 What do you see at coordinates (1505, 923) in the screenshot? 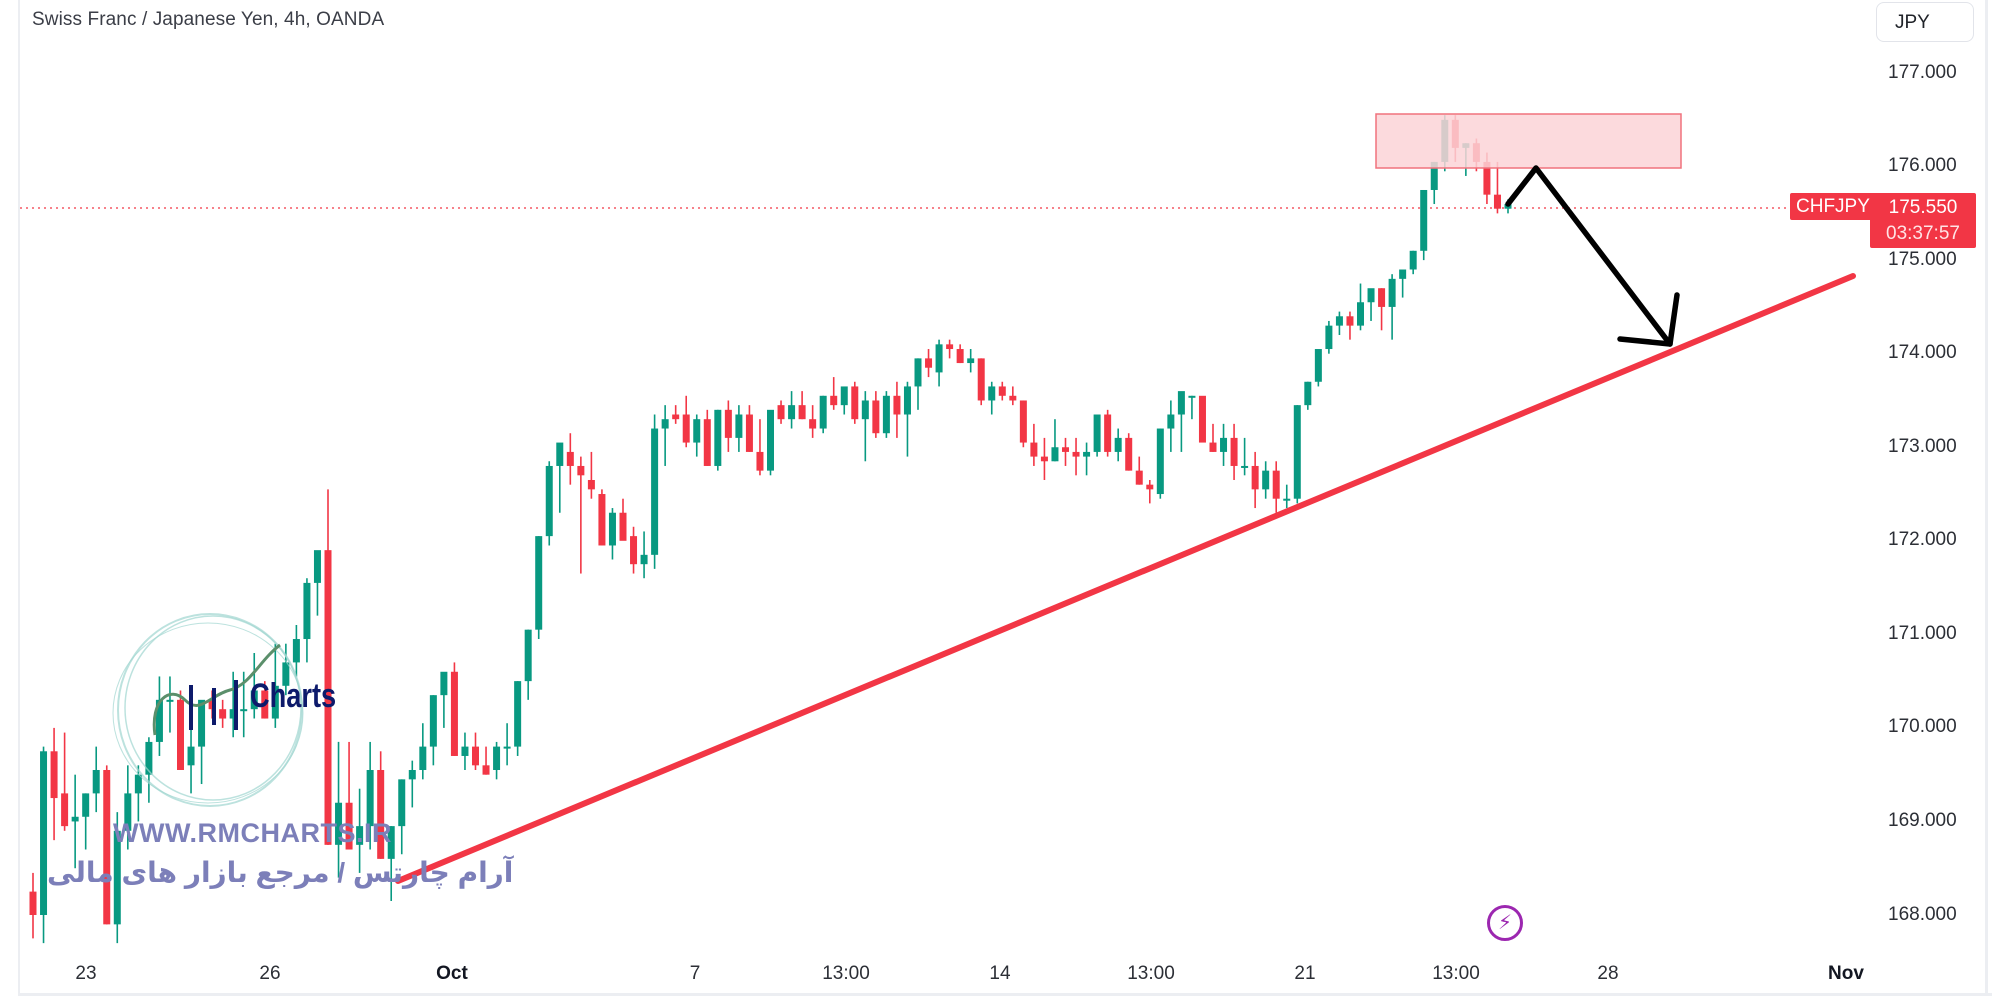
I see `lightning-icon: ⚡` at bounding box center [1505, 923].